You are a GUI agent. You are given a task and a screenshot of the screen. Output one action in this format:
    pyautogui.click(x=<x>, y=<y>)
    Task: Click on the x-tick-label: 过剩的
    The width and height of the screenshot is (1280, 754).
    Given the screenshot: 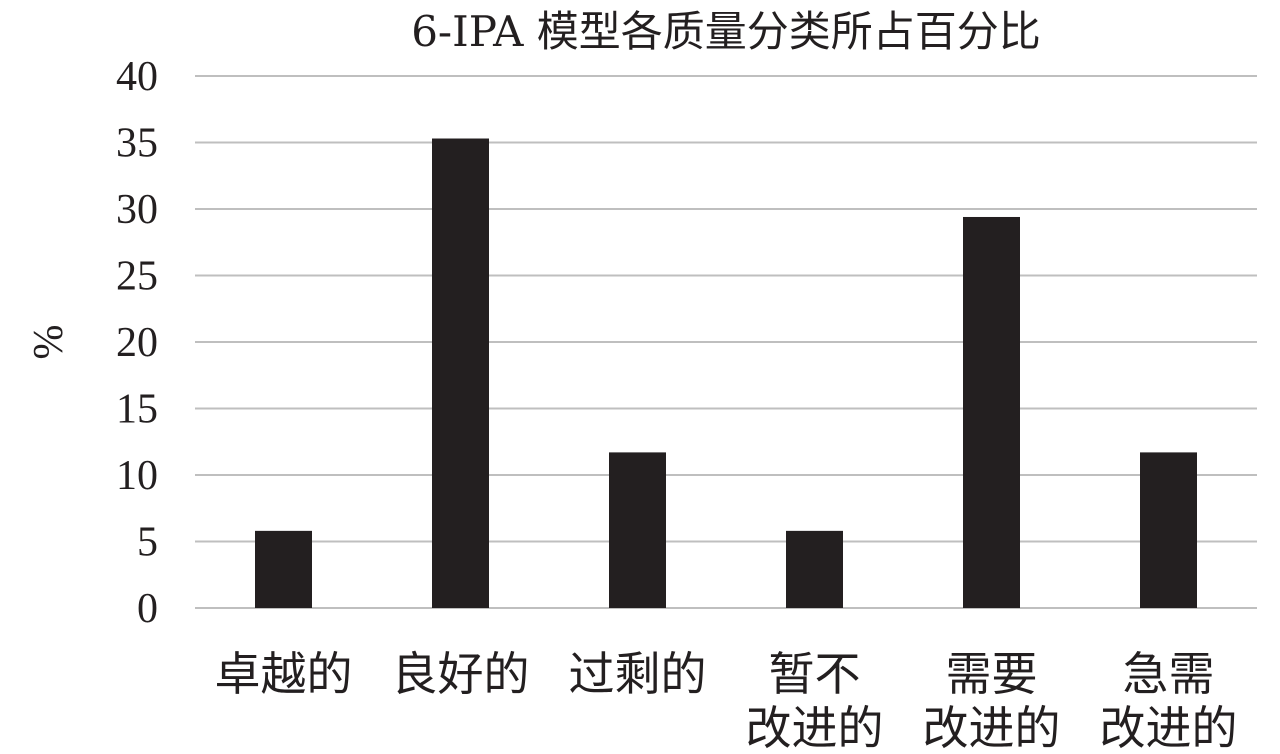 What is the action you would take?
    pyautogui.click(x=638, y=674)
    